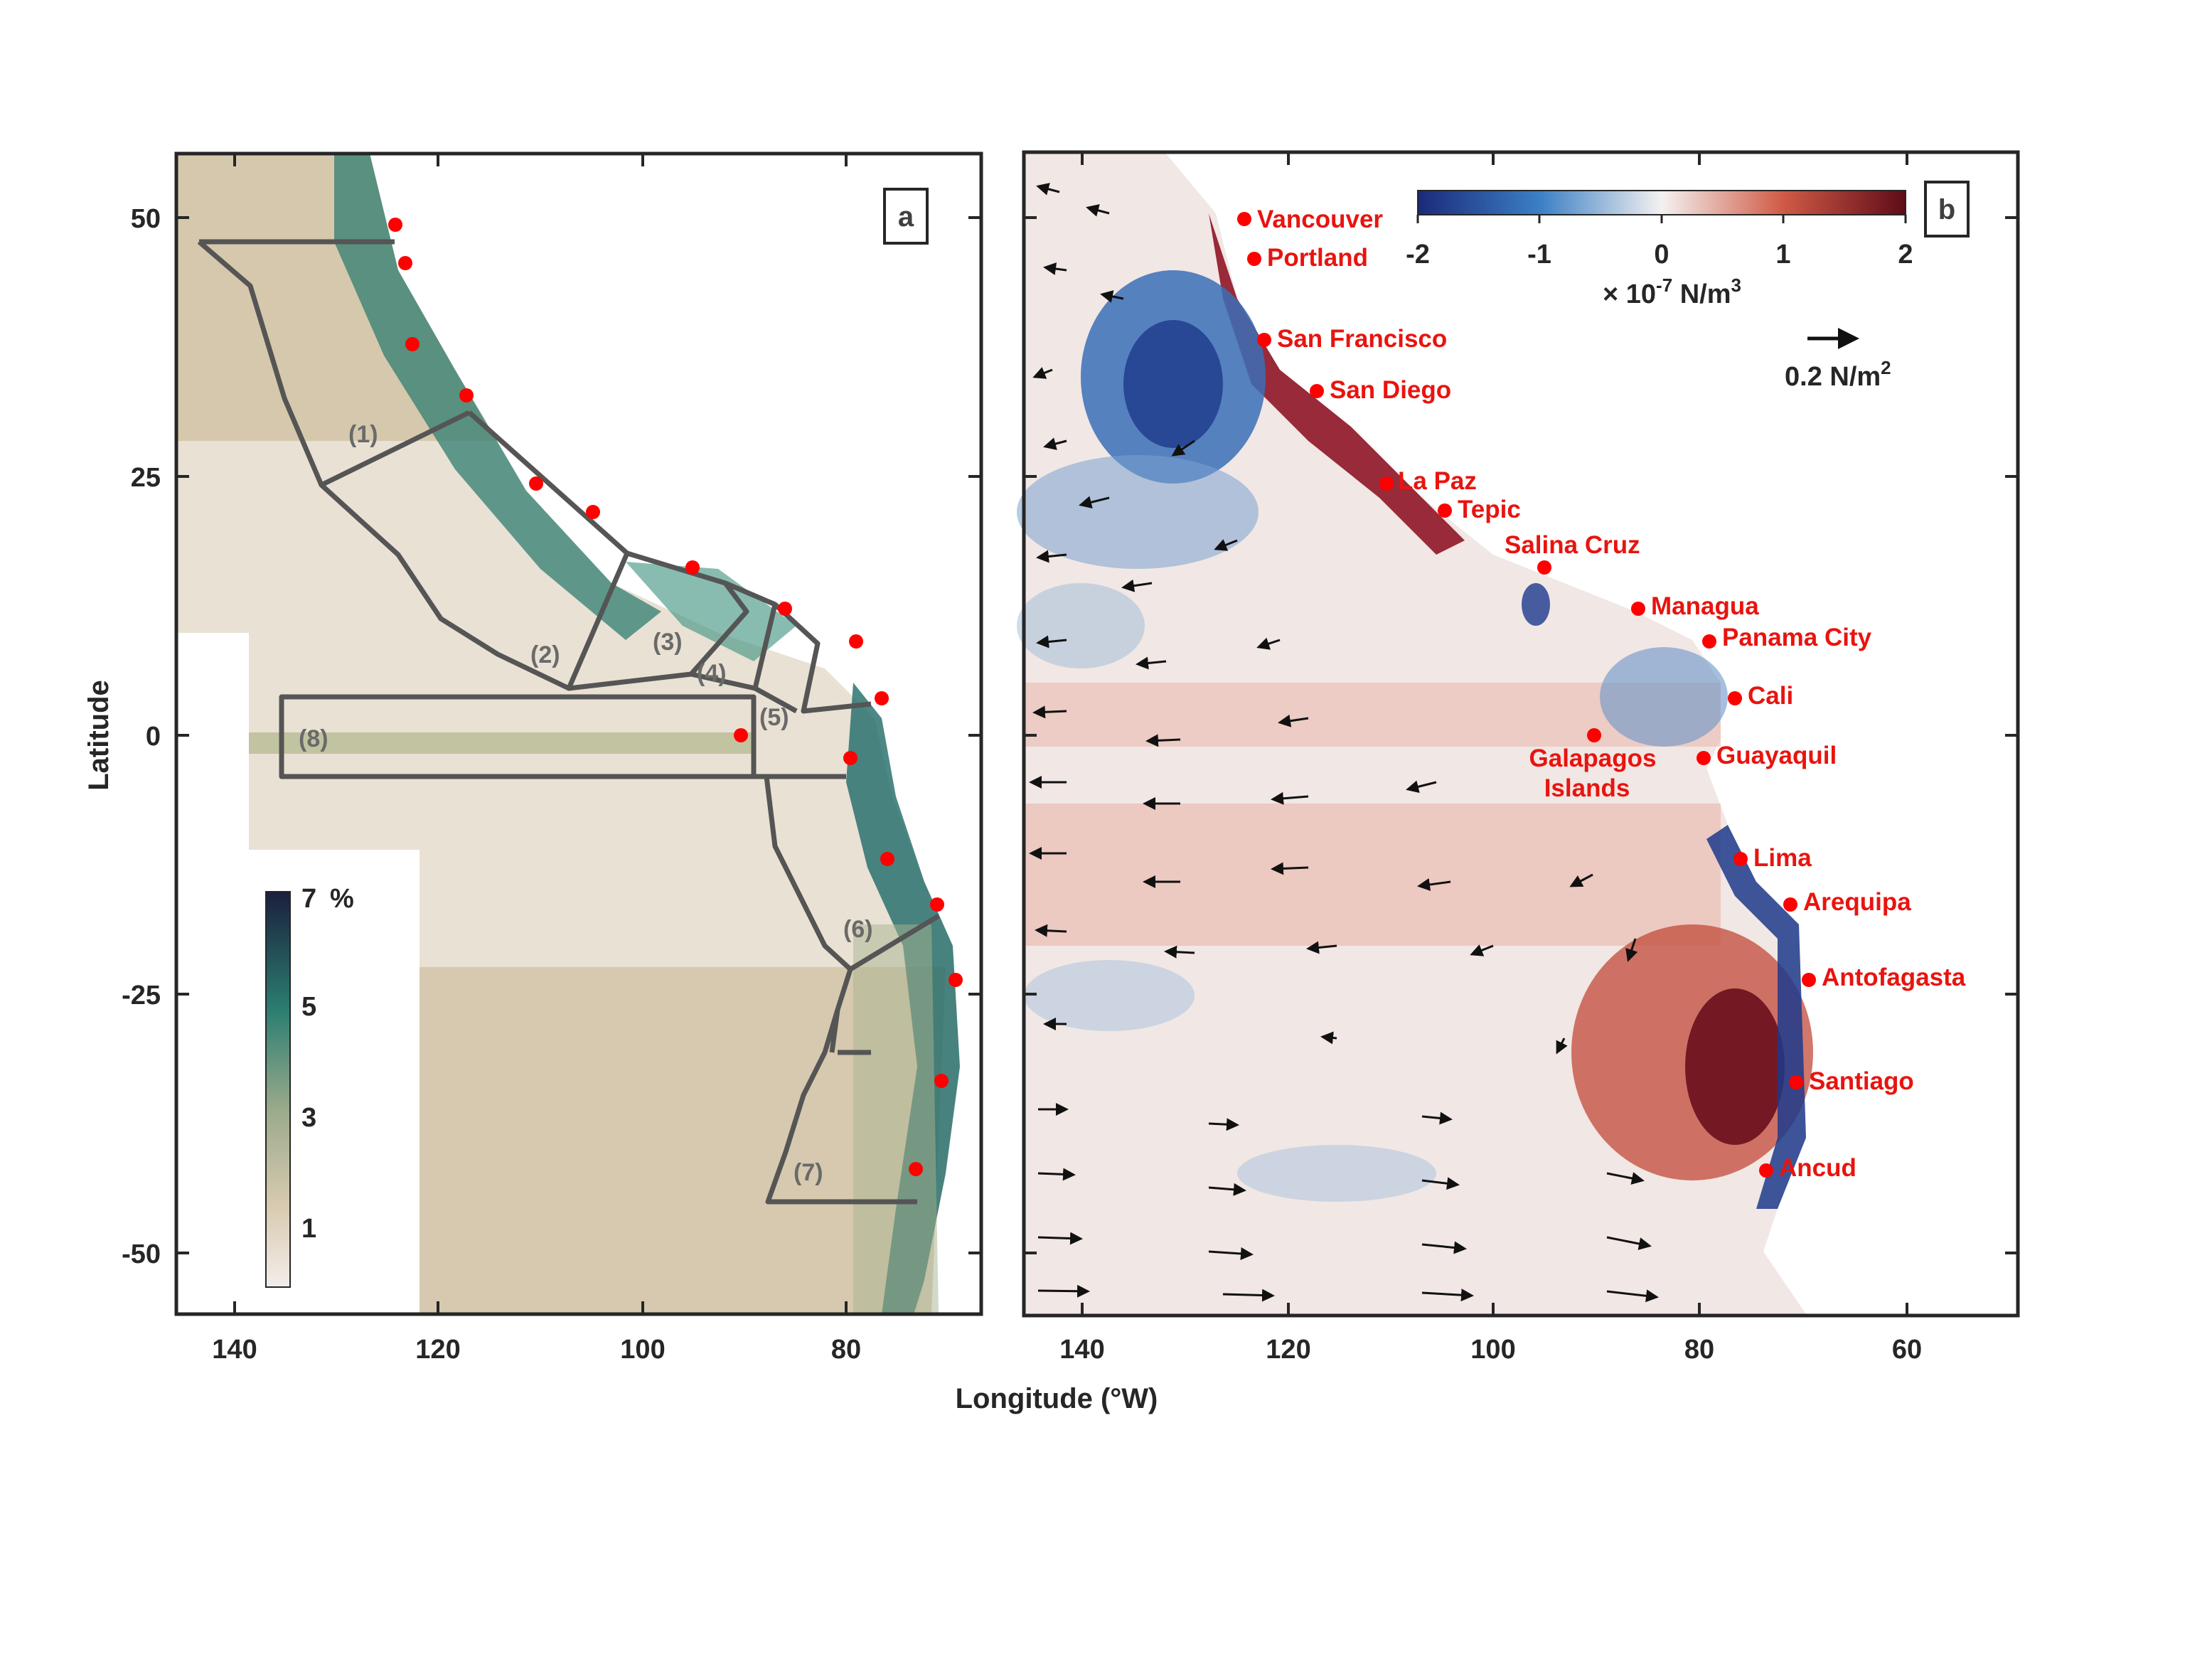 The height and width of the screenshot is (1659, 2212). What do you see at coordinates (1489, 509) in the screenshot?
I see `city-label: Tepic` at bounding box center [1489, 509].